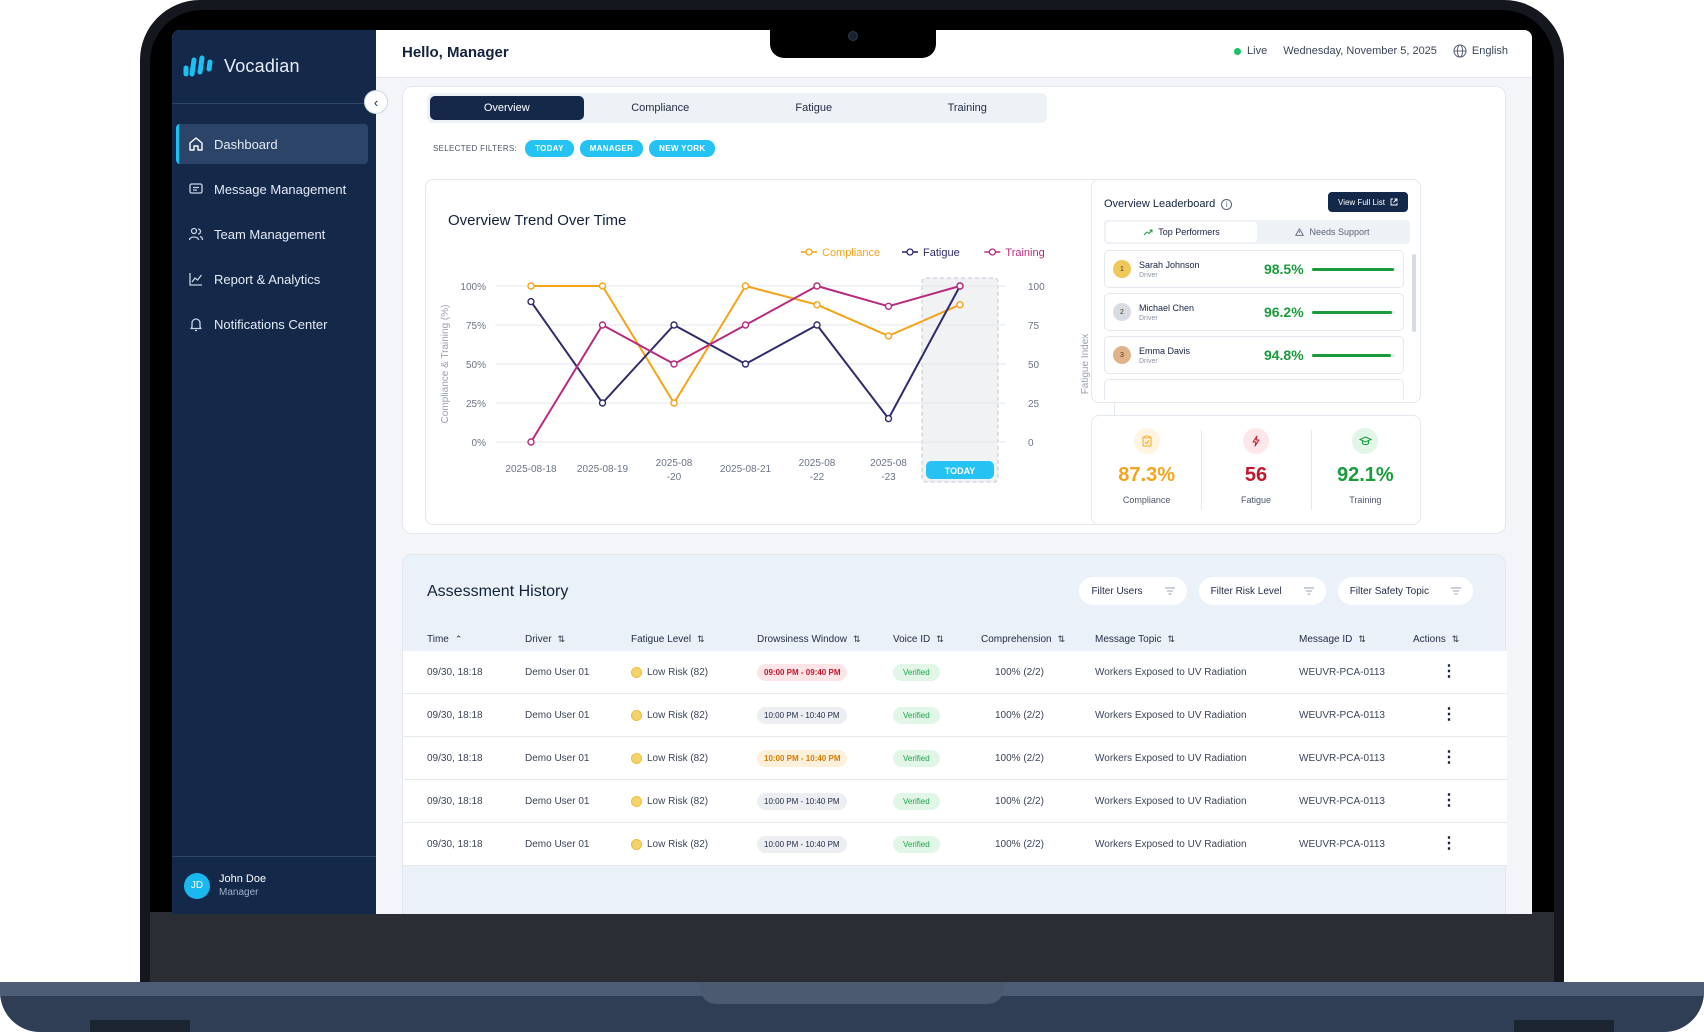 The height and width of the screenshot is (1032, 1704). Describe the element at coordinates (464, 639) in the screenshot. I see `column-header: Time ⌃` at that location.